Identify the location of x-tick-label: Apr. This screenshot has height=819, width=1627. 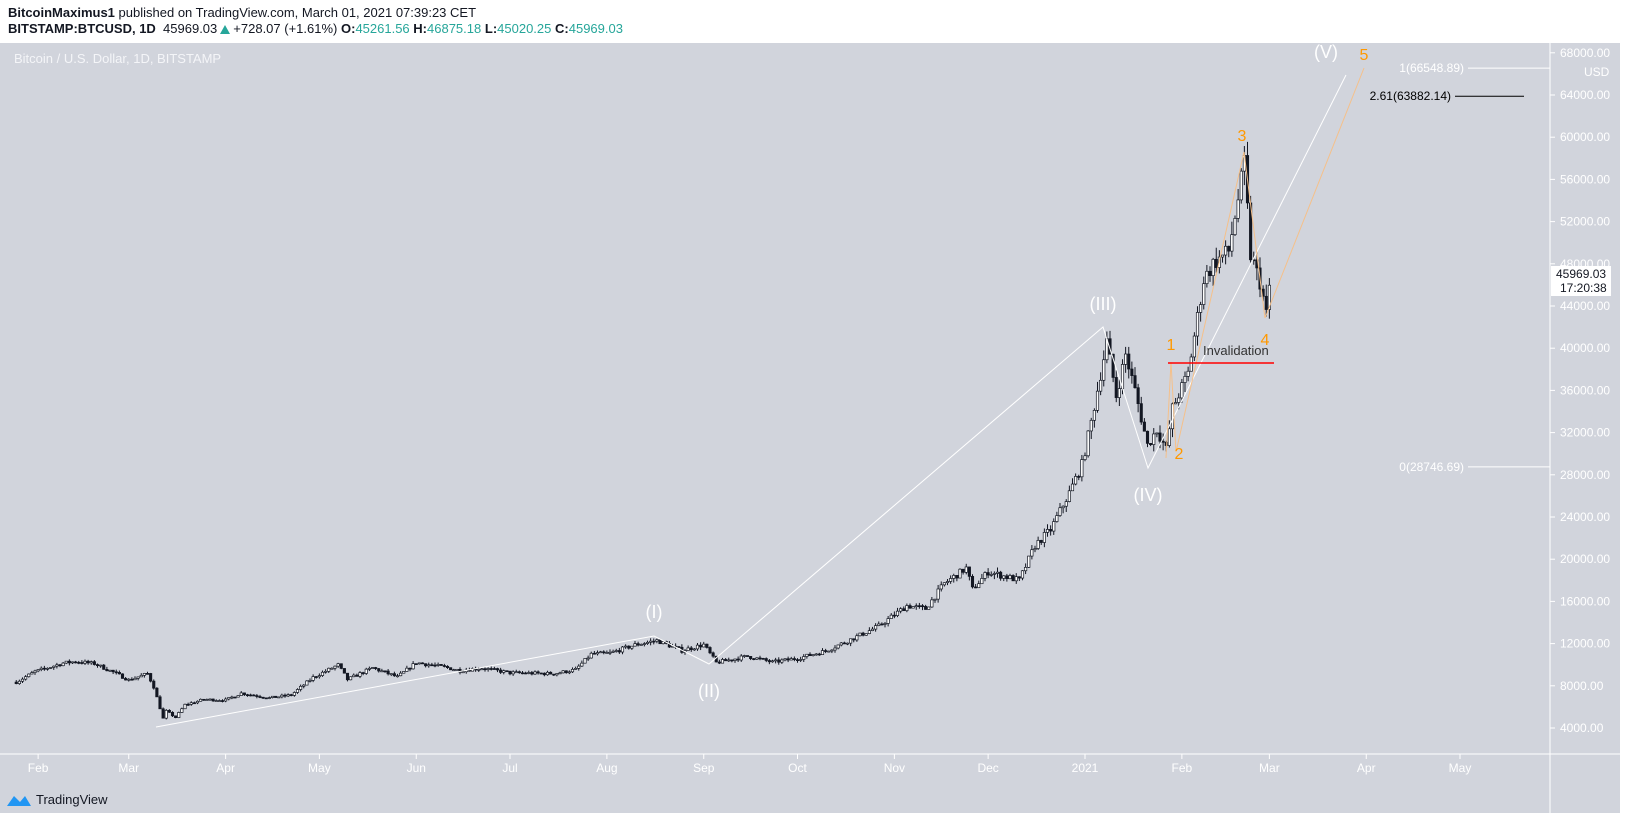
(225, 768).